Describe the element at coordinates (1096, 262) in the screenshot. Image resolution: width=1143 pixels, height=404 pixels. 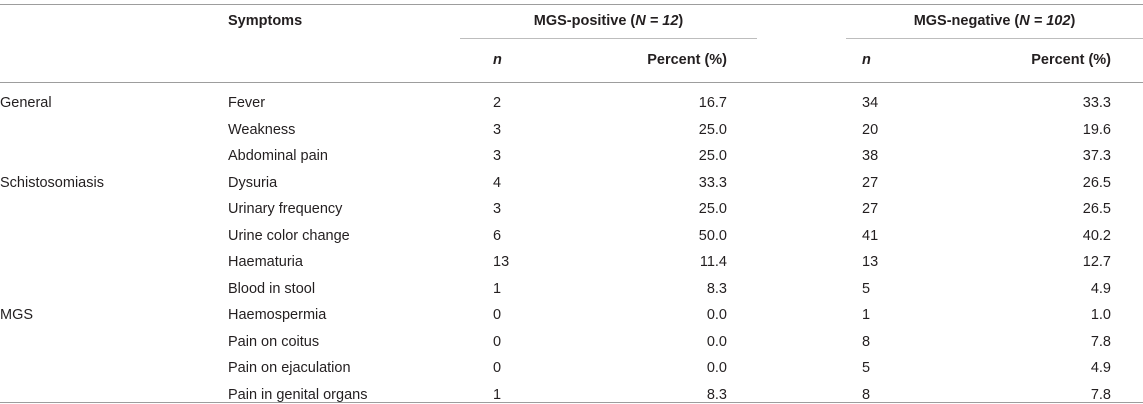
I see `cell-neg-percent: 12.7` at that location.